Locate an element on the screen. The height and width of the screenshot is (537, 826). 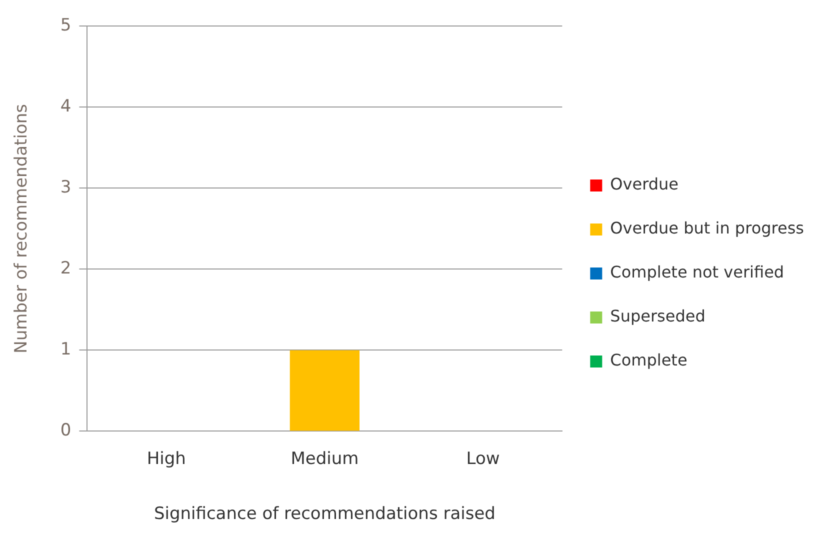
y-tick-label: 4 is located at coordinates (66, 106).